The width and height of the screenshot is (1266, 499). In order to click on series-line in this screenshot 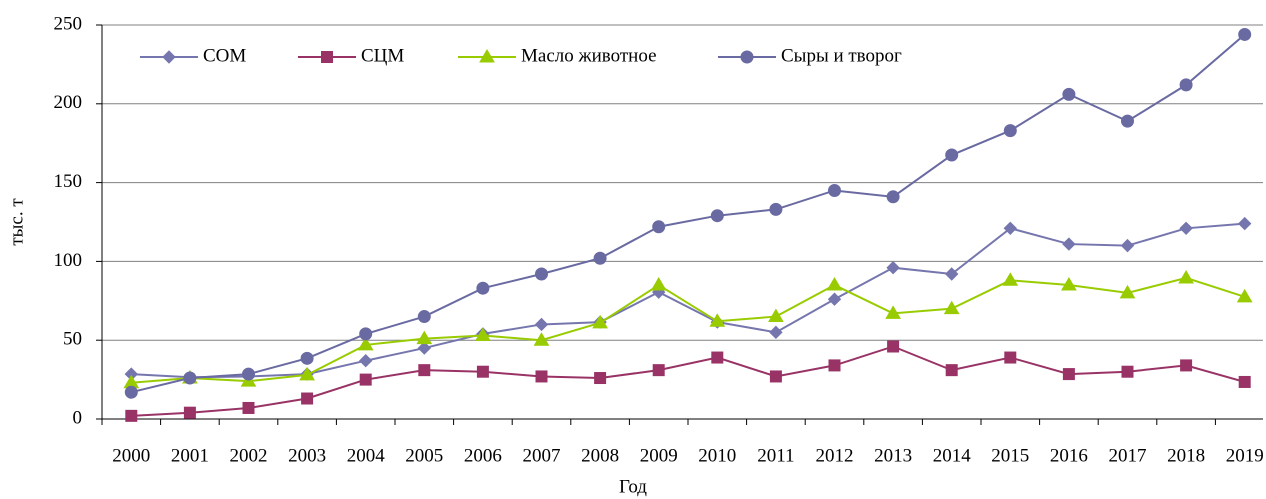, I will do `click(688, 381)`.